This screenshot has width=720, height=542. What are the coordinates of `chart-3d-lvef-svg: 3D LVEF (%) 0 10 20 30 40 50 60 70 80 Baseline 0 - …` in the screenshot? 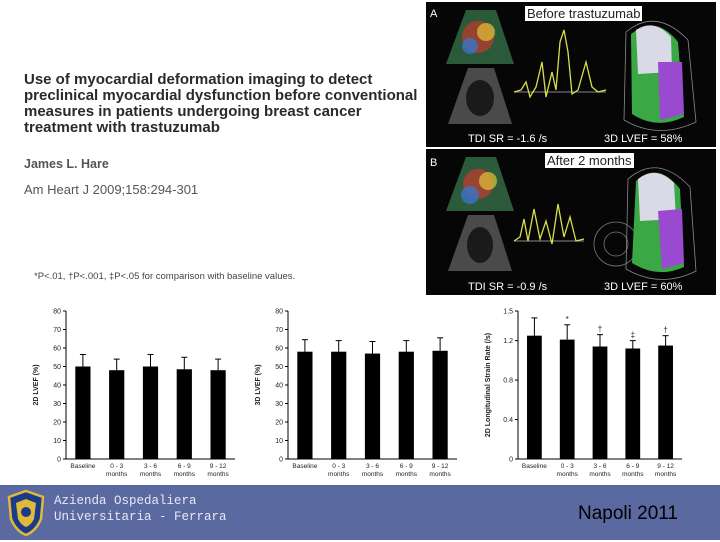 It's located at (356, 393).